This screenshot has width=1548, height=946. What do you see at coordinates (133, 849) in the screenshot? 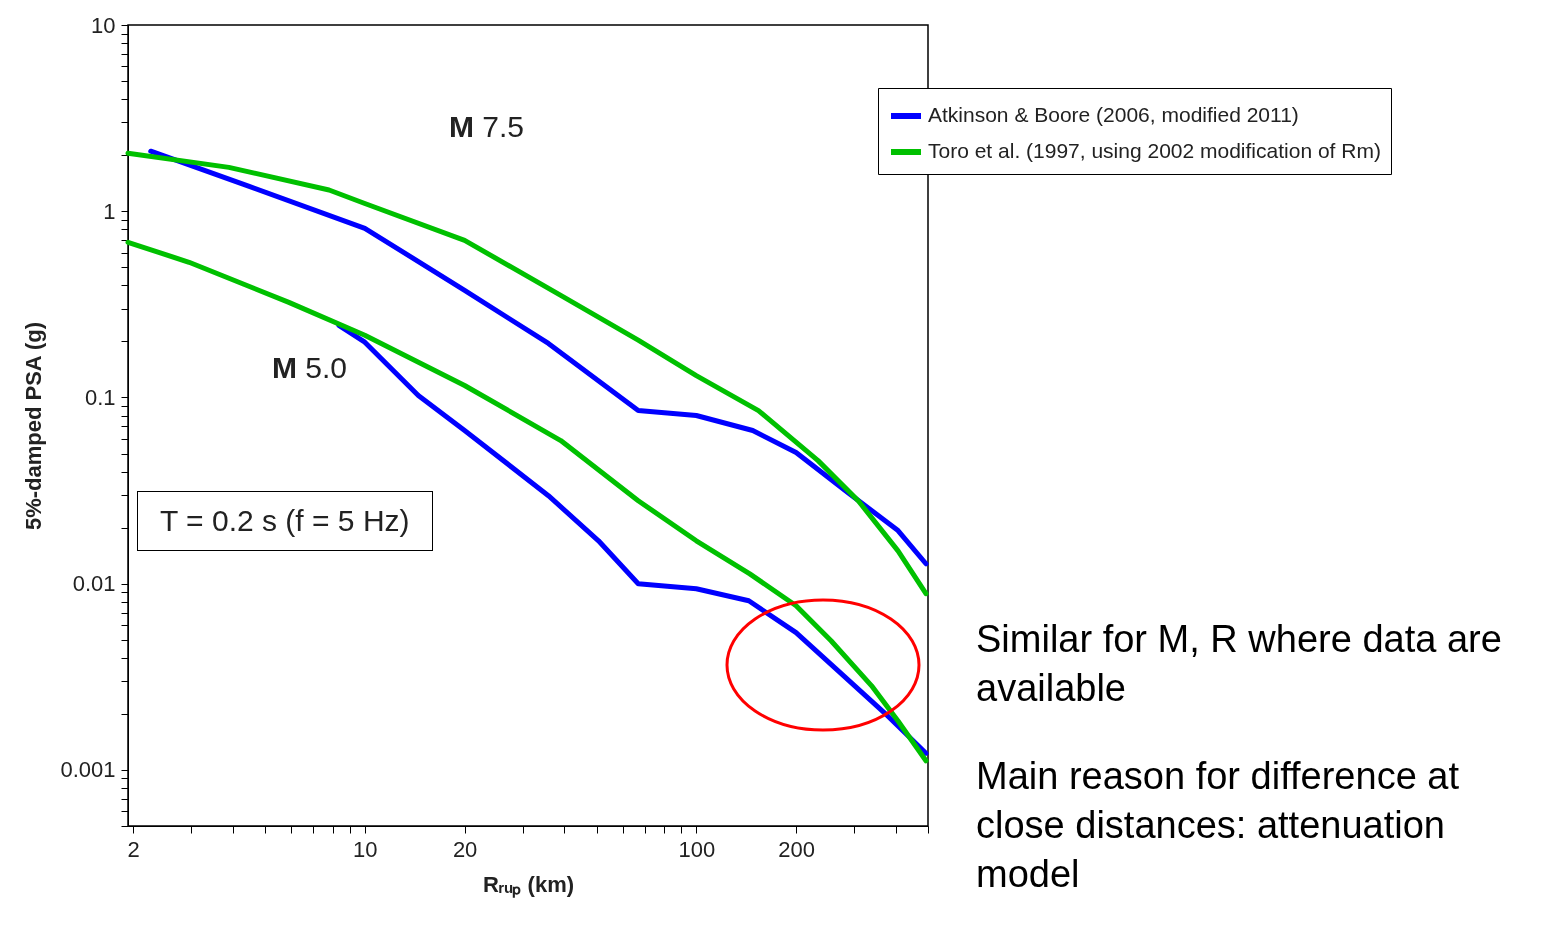
I see `x-tick-label: 2` at bounding box center [133, 849].